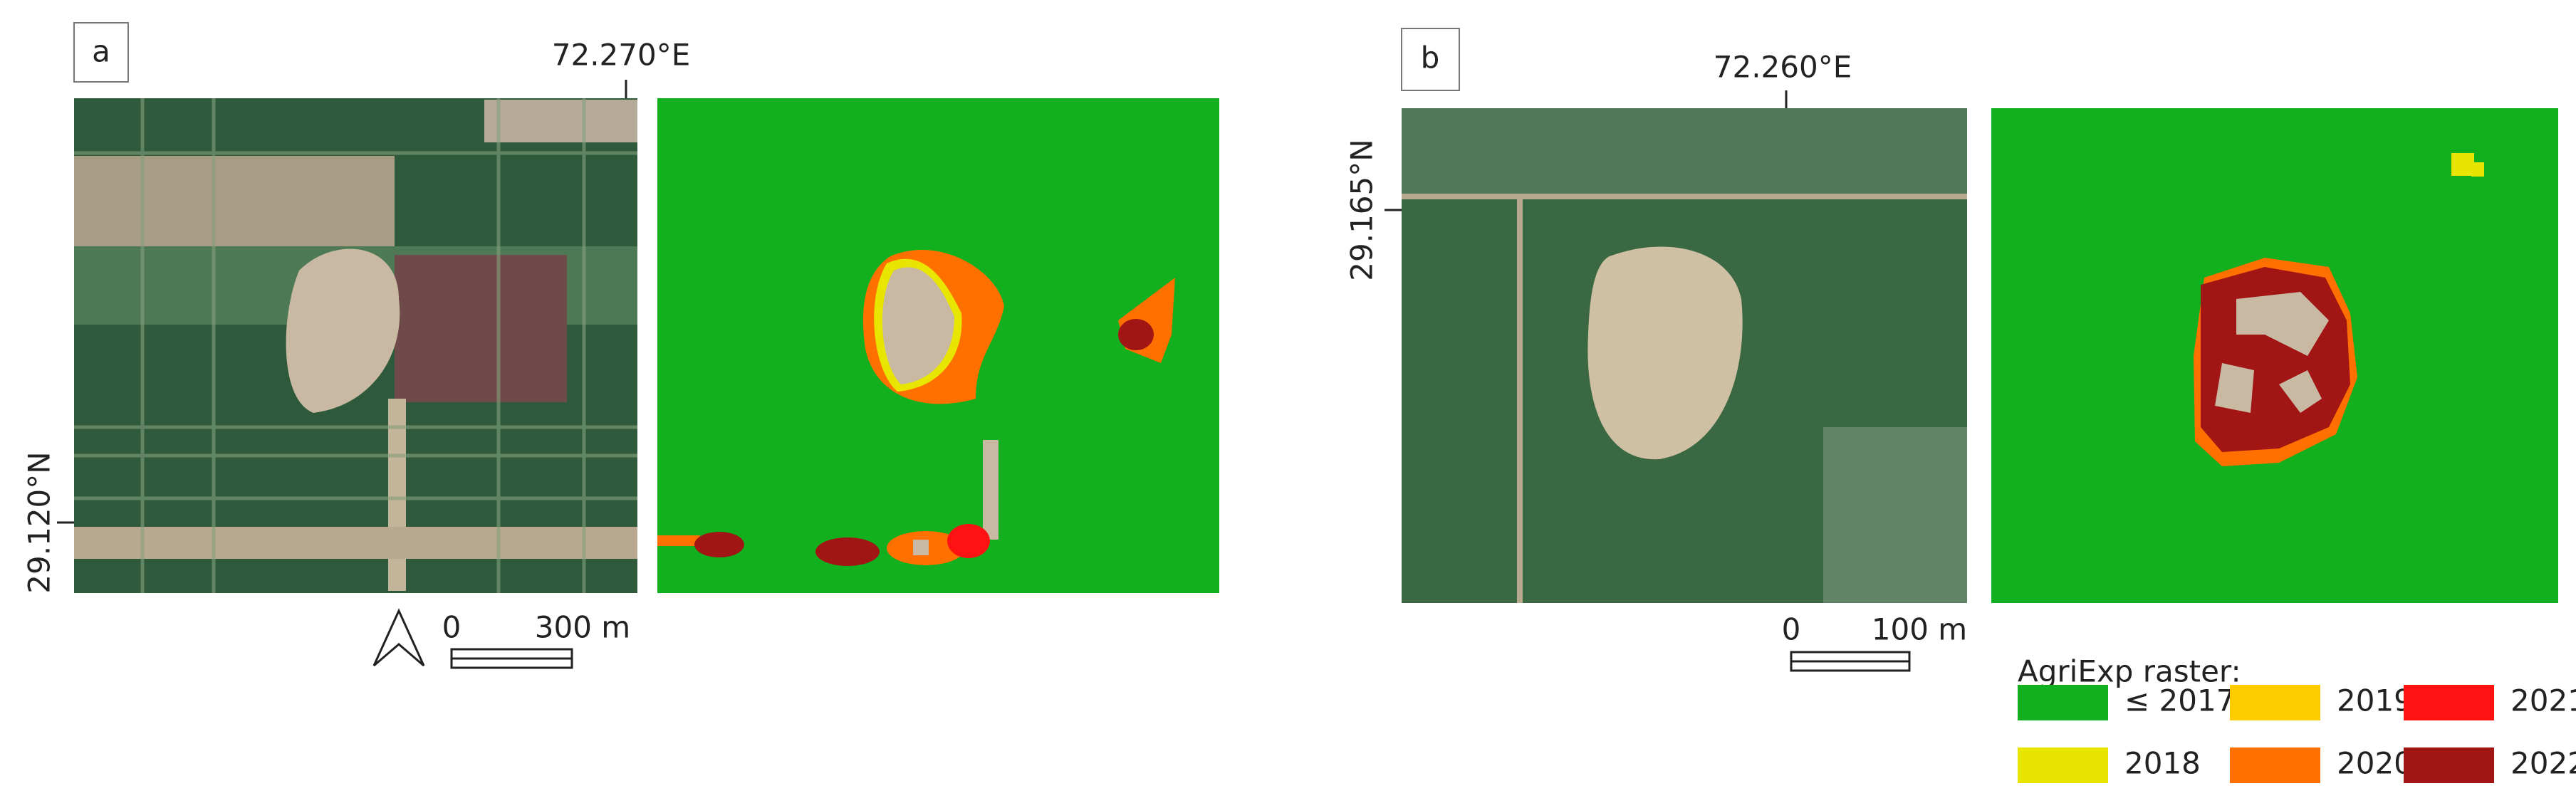 The width and height of the screenshot is (2576, 808). I want to click on legend-label: ≤ 2017, so click(2179, 701).